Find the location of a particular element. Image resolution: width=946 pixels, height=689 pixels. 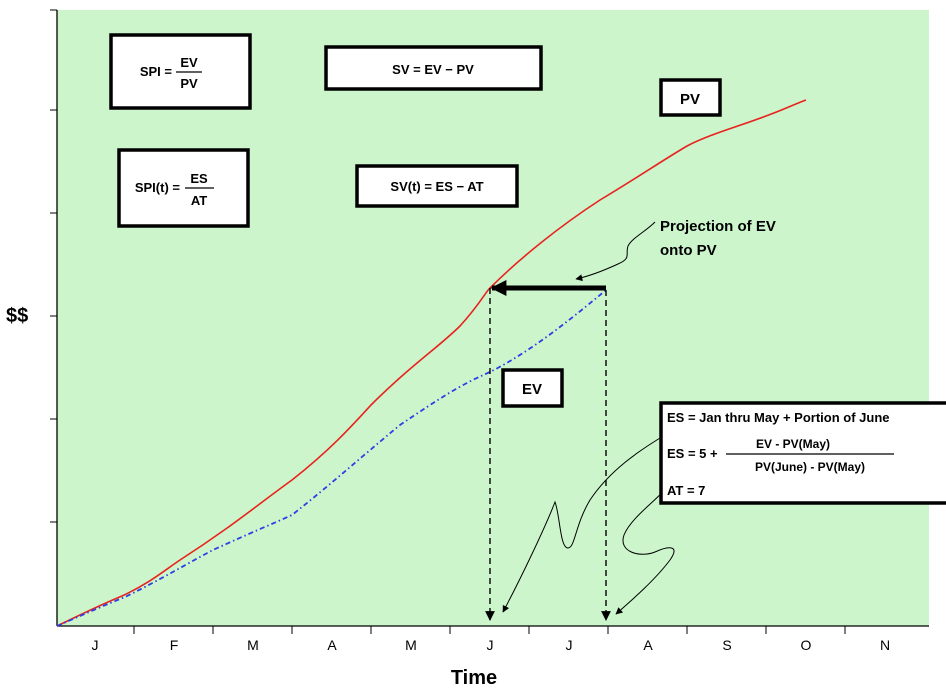

x-tick-label: N is located at coordinates (885, 645).